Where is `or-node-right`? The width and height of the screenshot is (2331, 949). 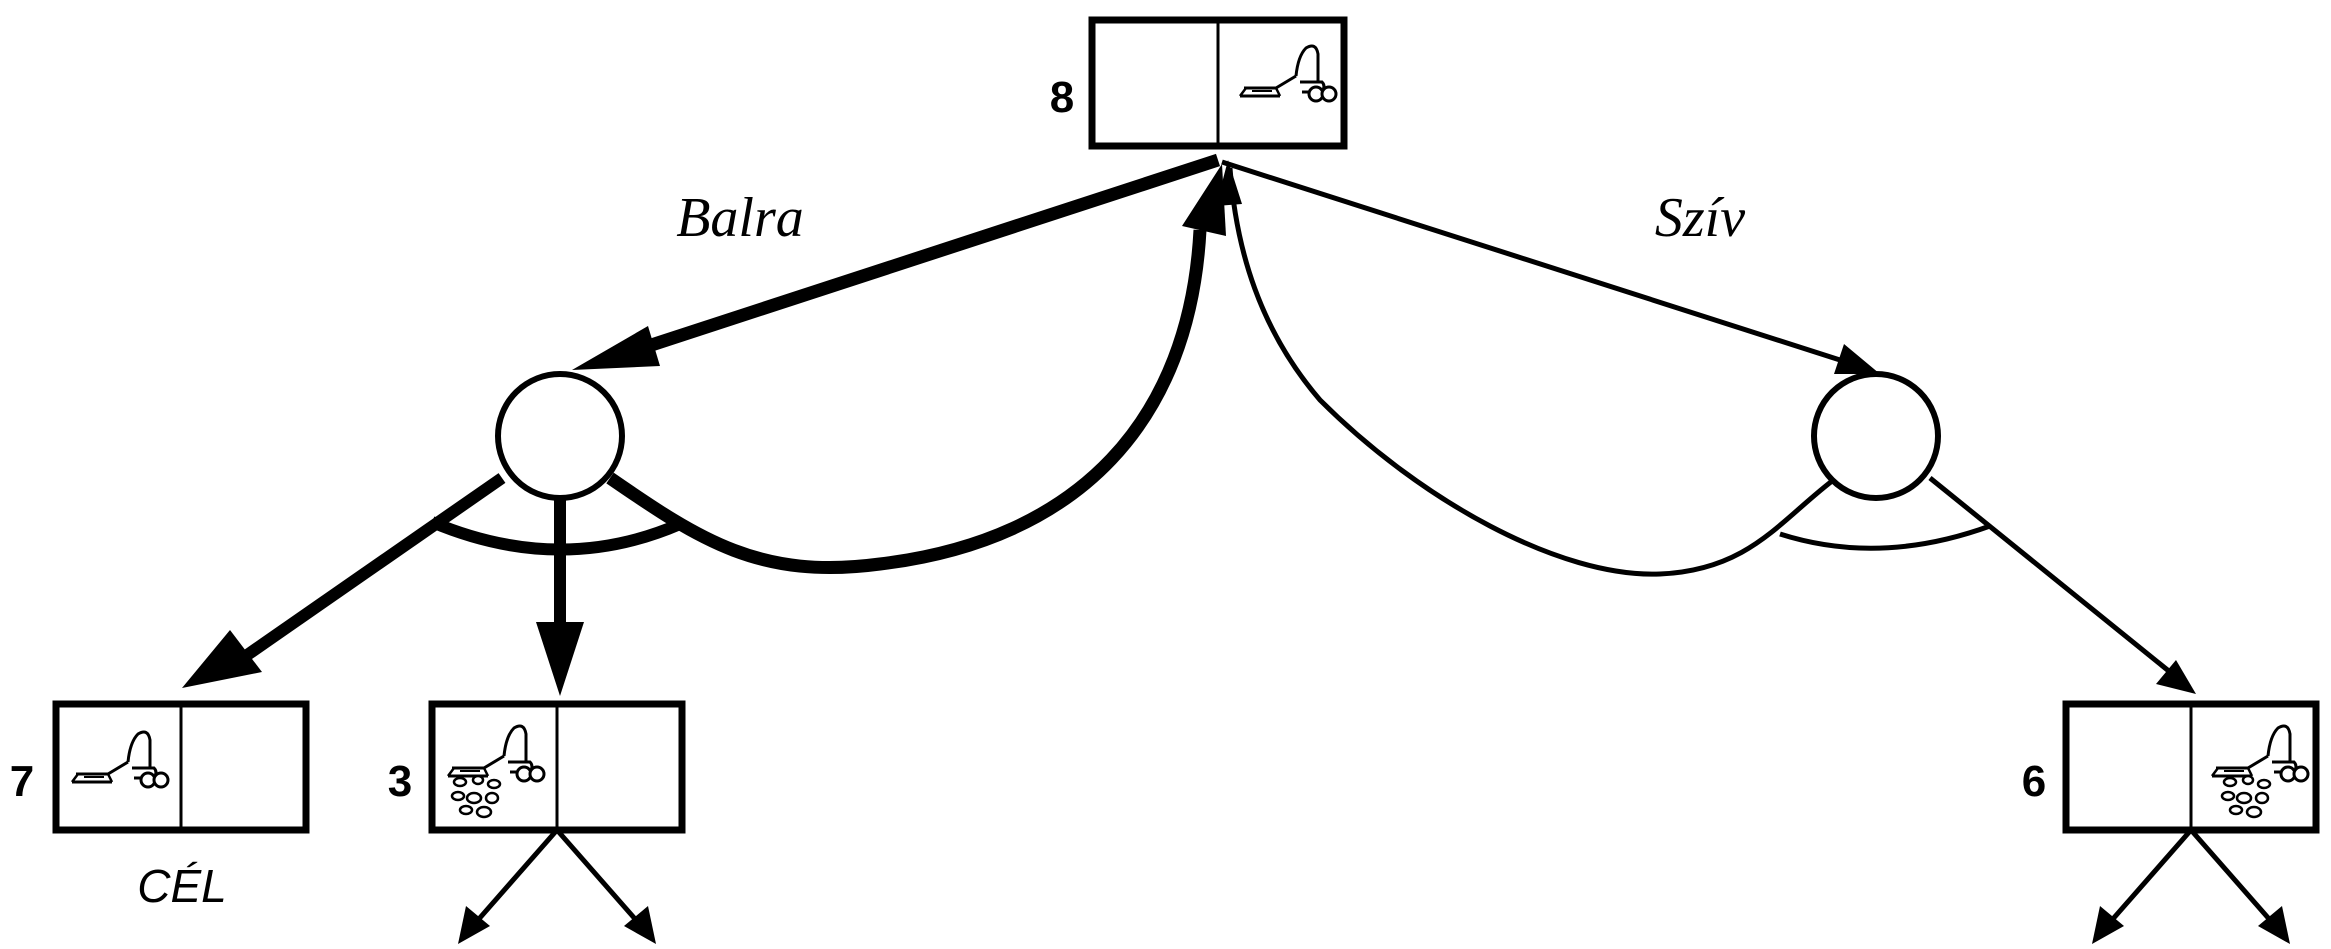 or-node-right is located at coordinates (1876, 436).